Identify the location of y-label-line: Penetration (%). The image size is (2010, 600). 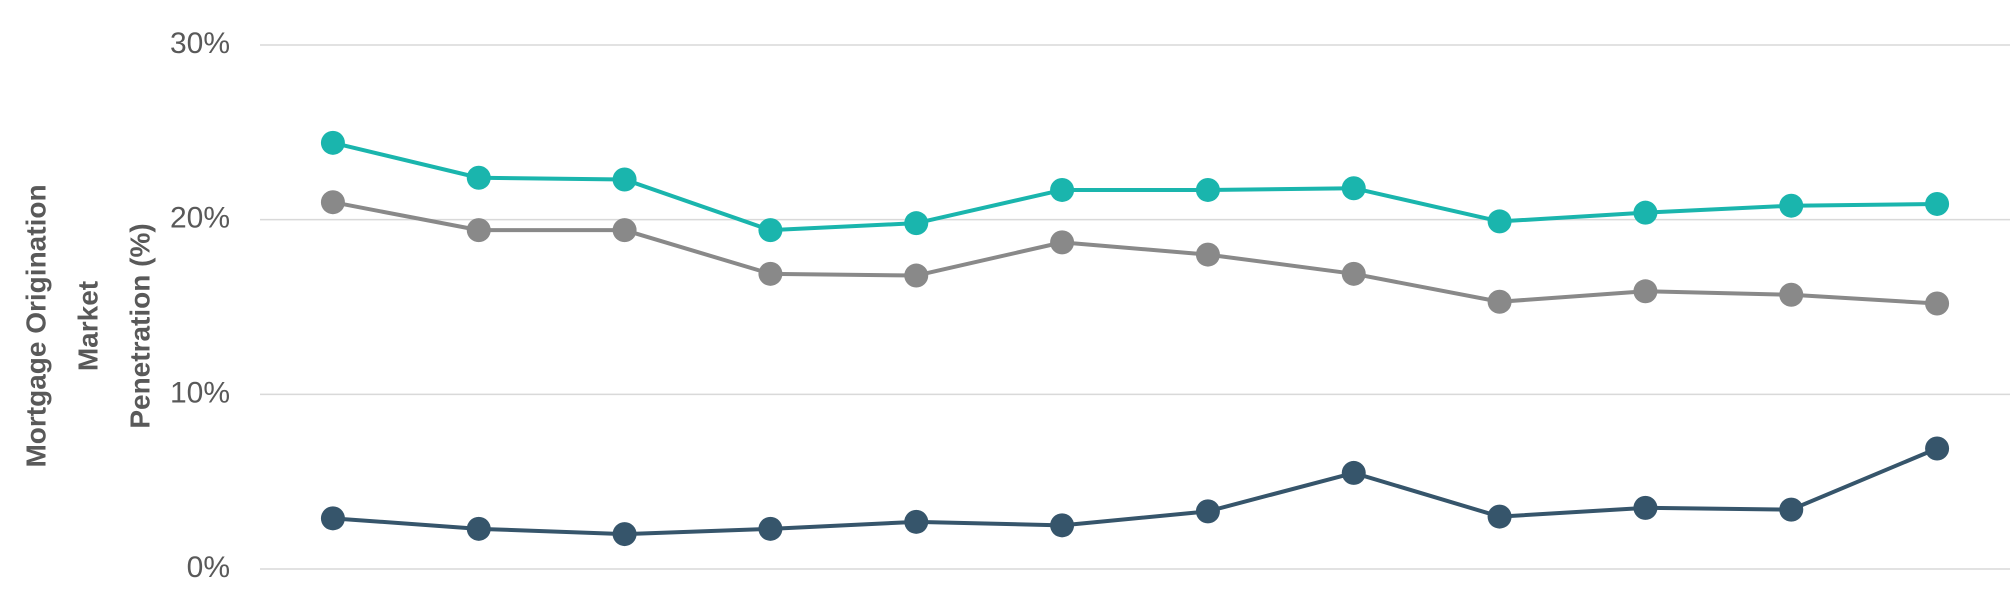
(139, 325).